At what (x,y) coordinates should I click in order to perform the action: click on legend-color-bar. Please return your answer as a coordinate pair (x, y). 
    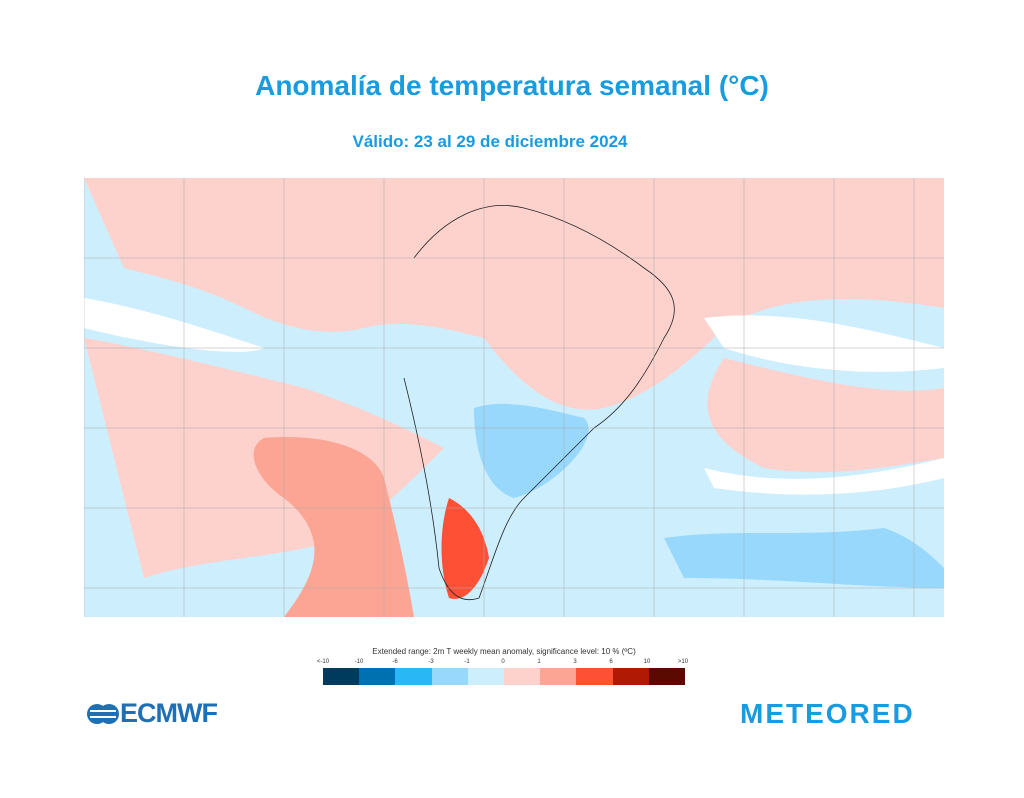
    Looking at the image, I should click on (504, 676).